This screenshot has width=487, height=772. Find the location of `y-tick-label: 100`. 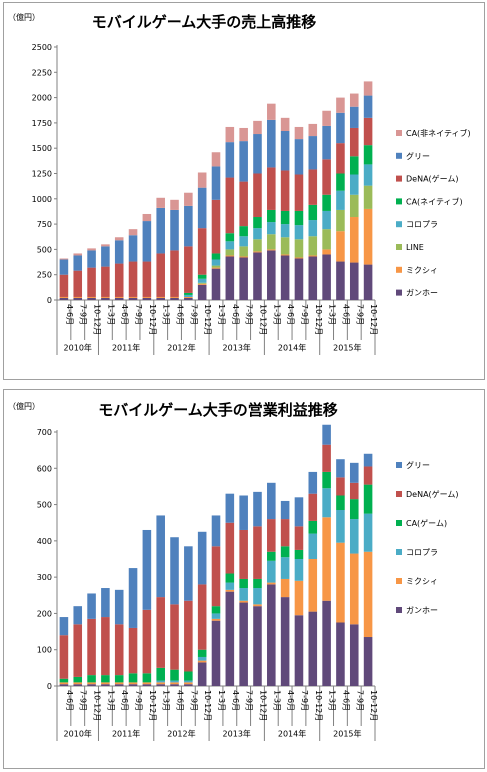

y-tick-label: 100 is located at coordinates (44, 650).